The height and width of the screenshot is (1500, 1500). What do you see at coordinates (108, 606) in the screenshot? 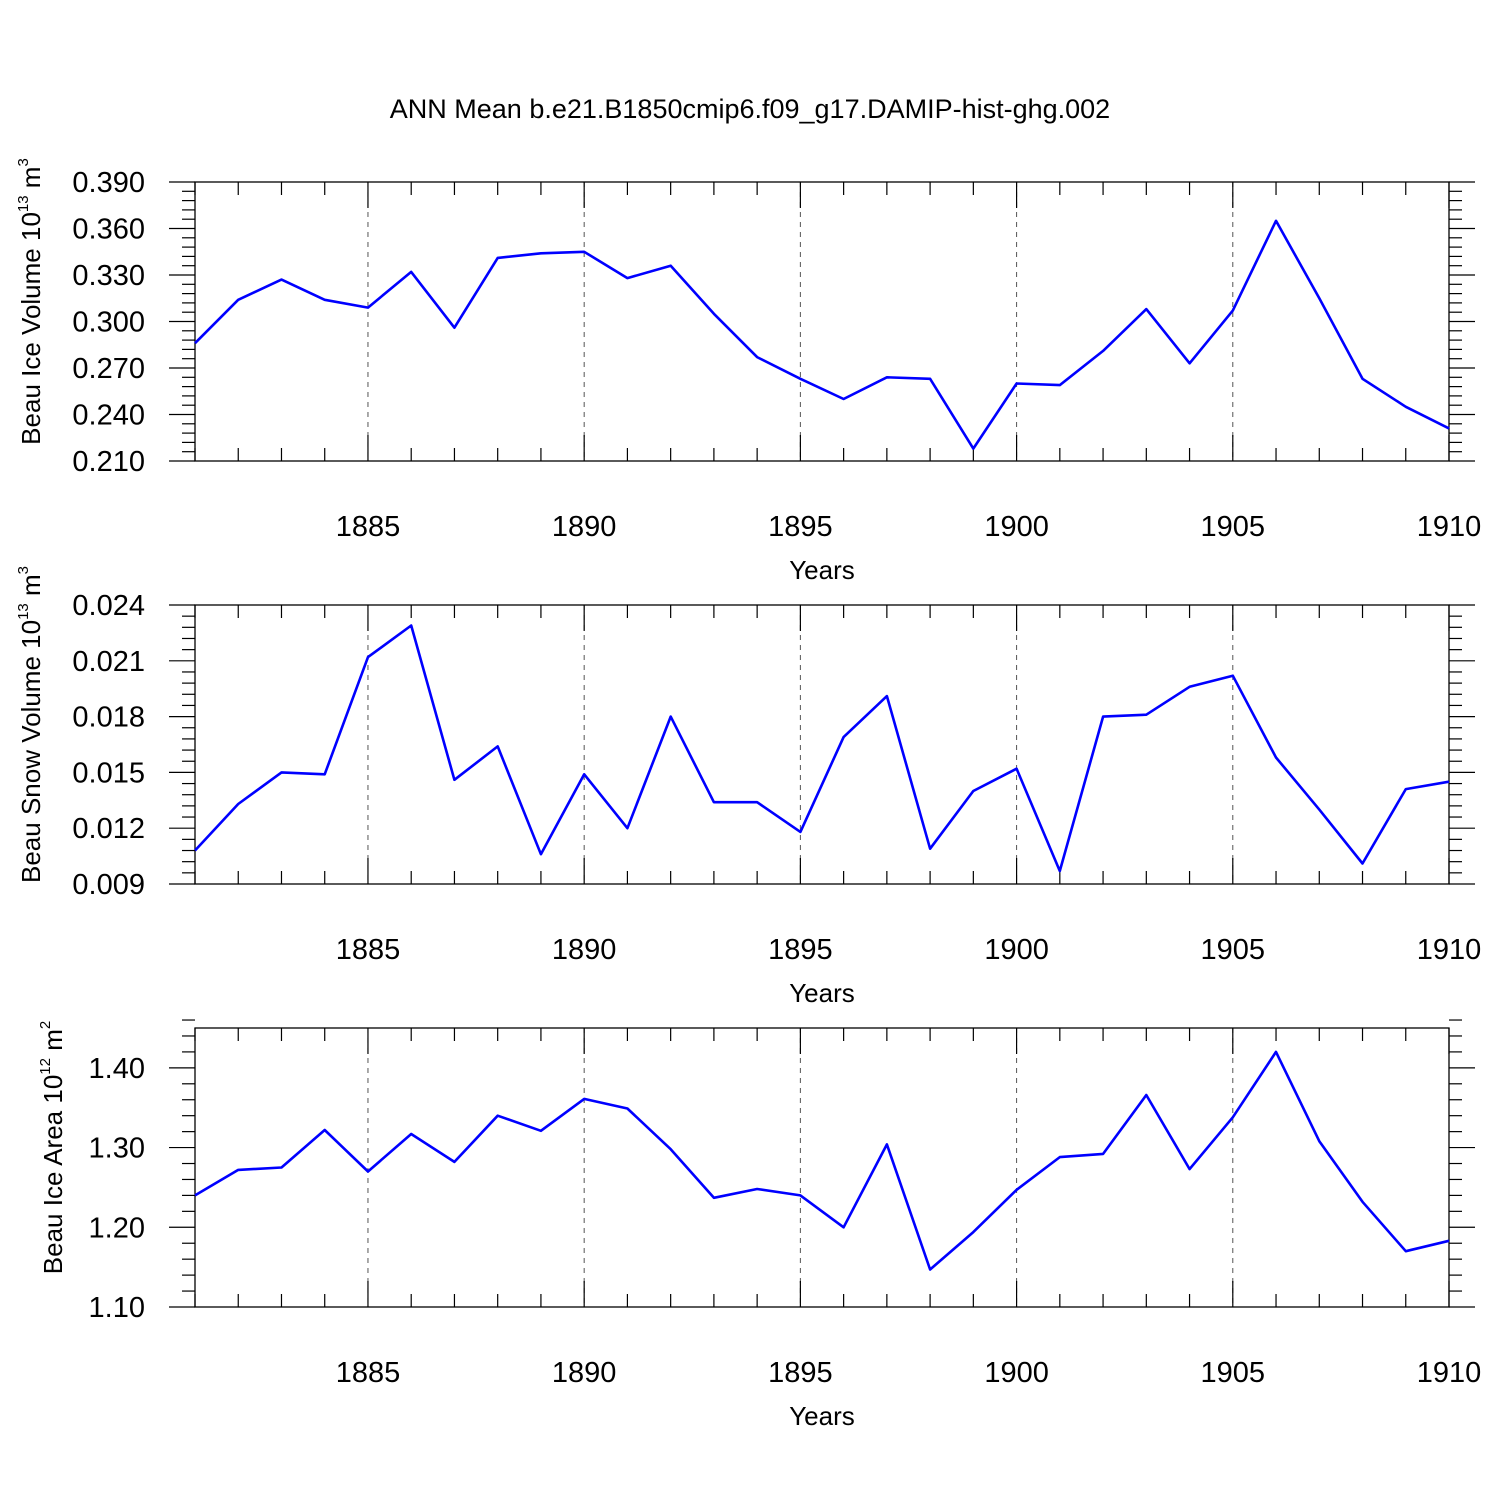
I see `y-tick-label: 0.024` at bounding box center [108, 606].